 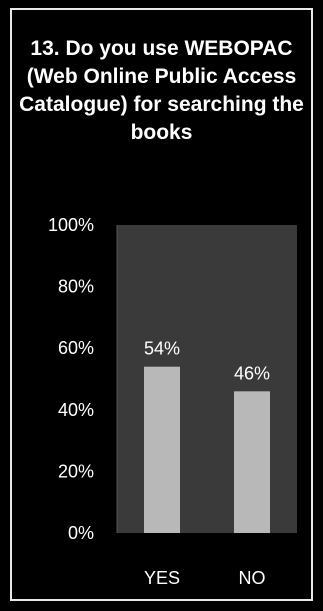 I want to click on y-tick-label: 20%, so click(x=76, y=471).